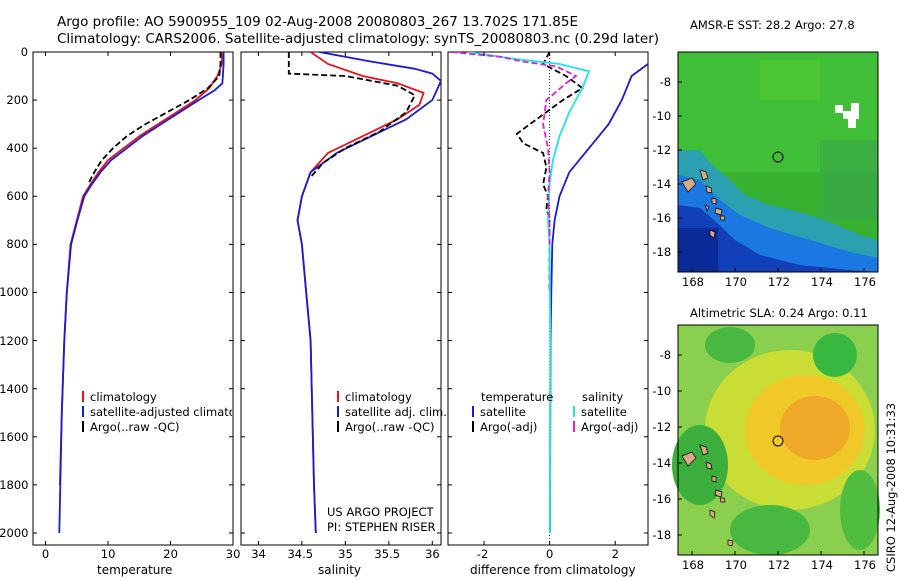 The image size is (900, 580). I want to click on difference-salinity-legend: salinity satellite Argo(-adj), so click(605, 412).